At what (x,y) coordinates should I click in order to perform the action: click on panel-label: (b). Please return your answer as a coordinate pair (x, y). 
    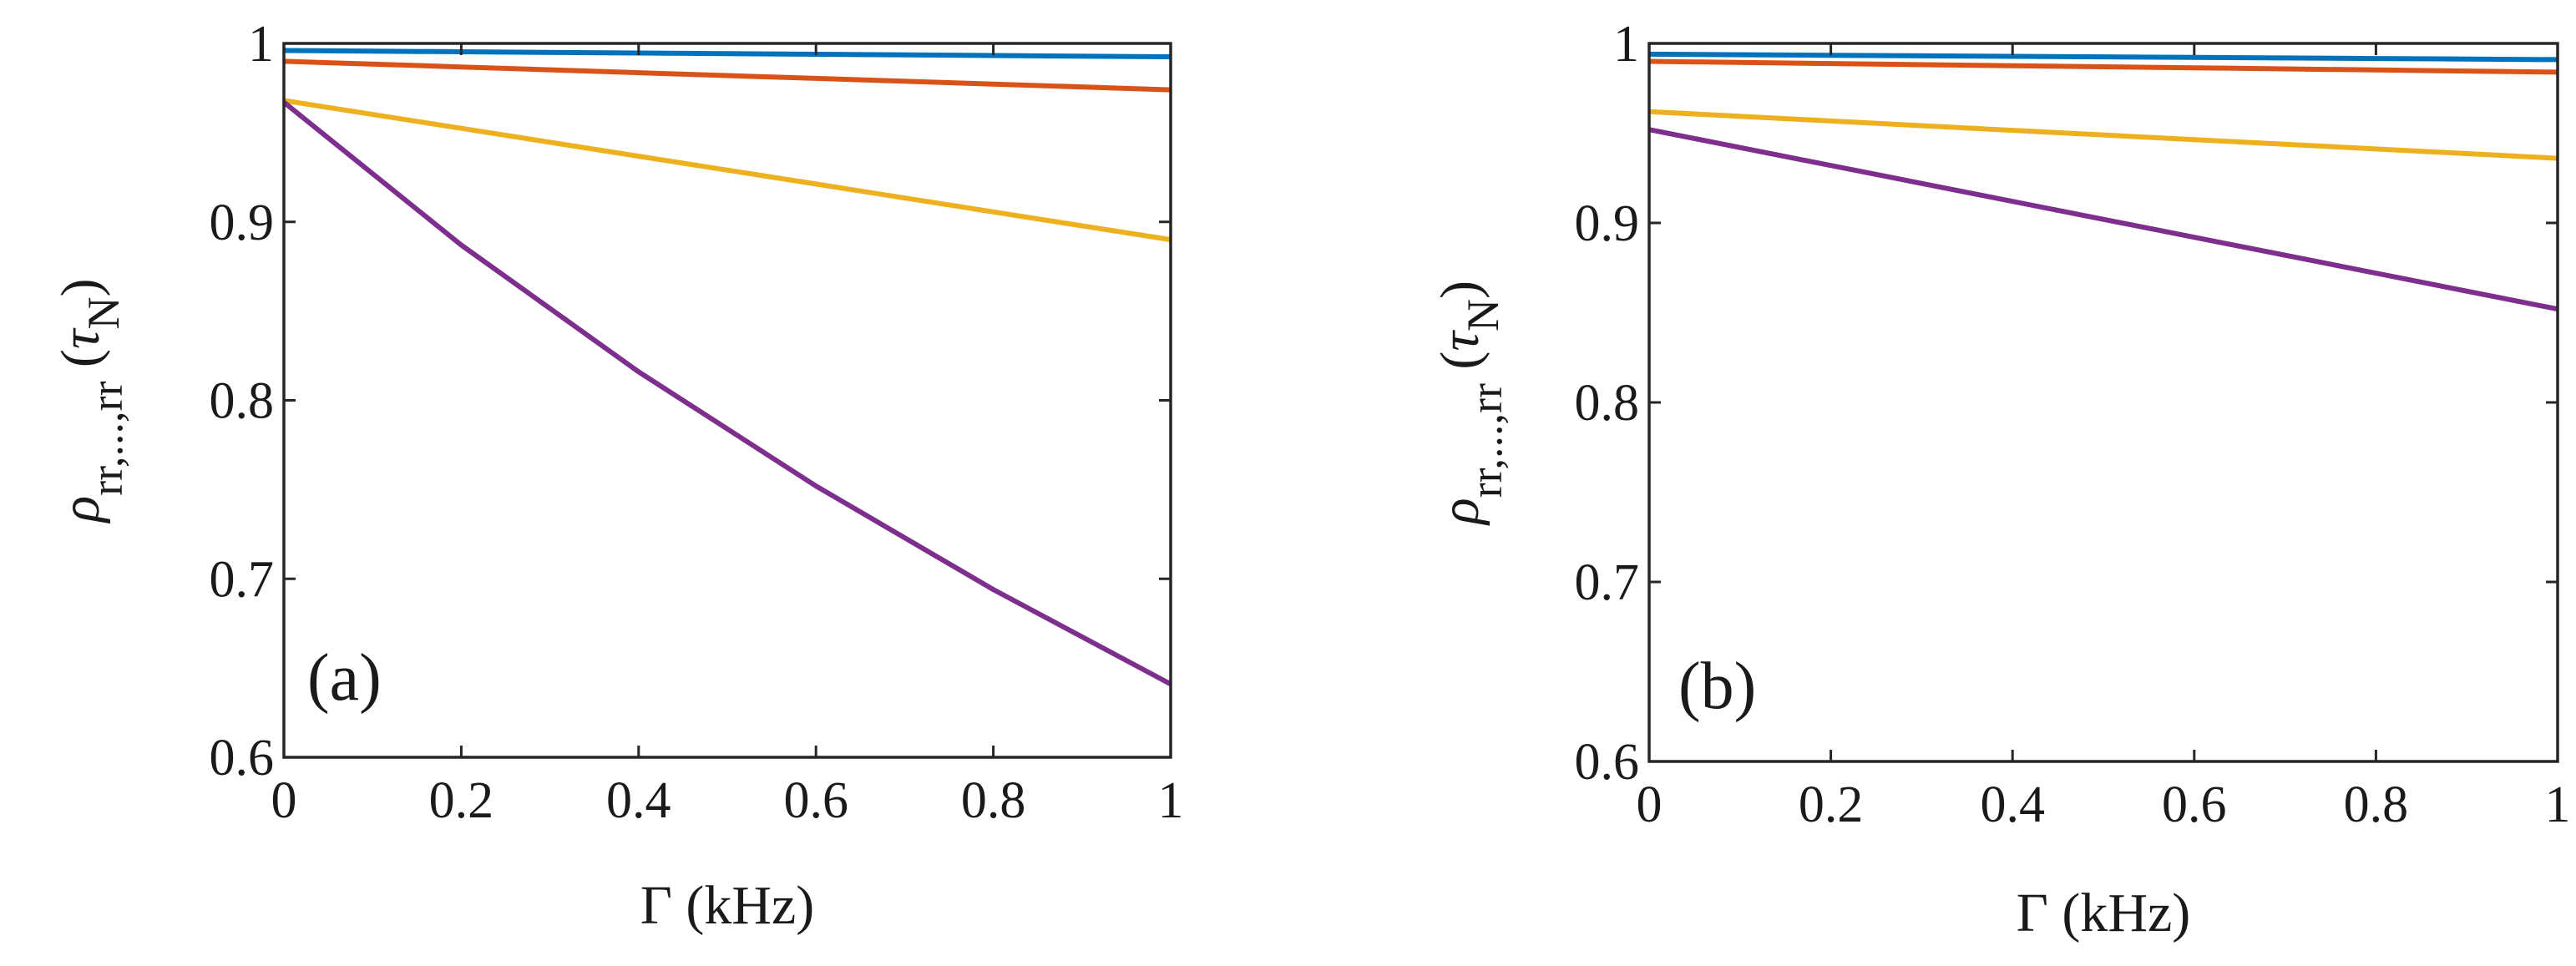
    Looking at the image, I should click on (1717, 686).